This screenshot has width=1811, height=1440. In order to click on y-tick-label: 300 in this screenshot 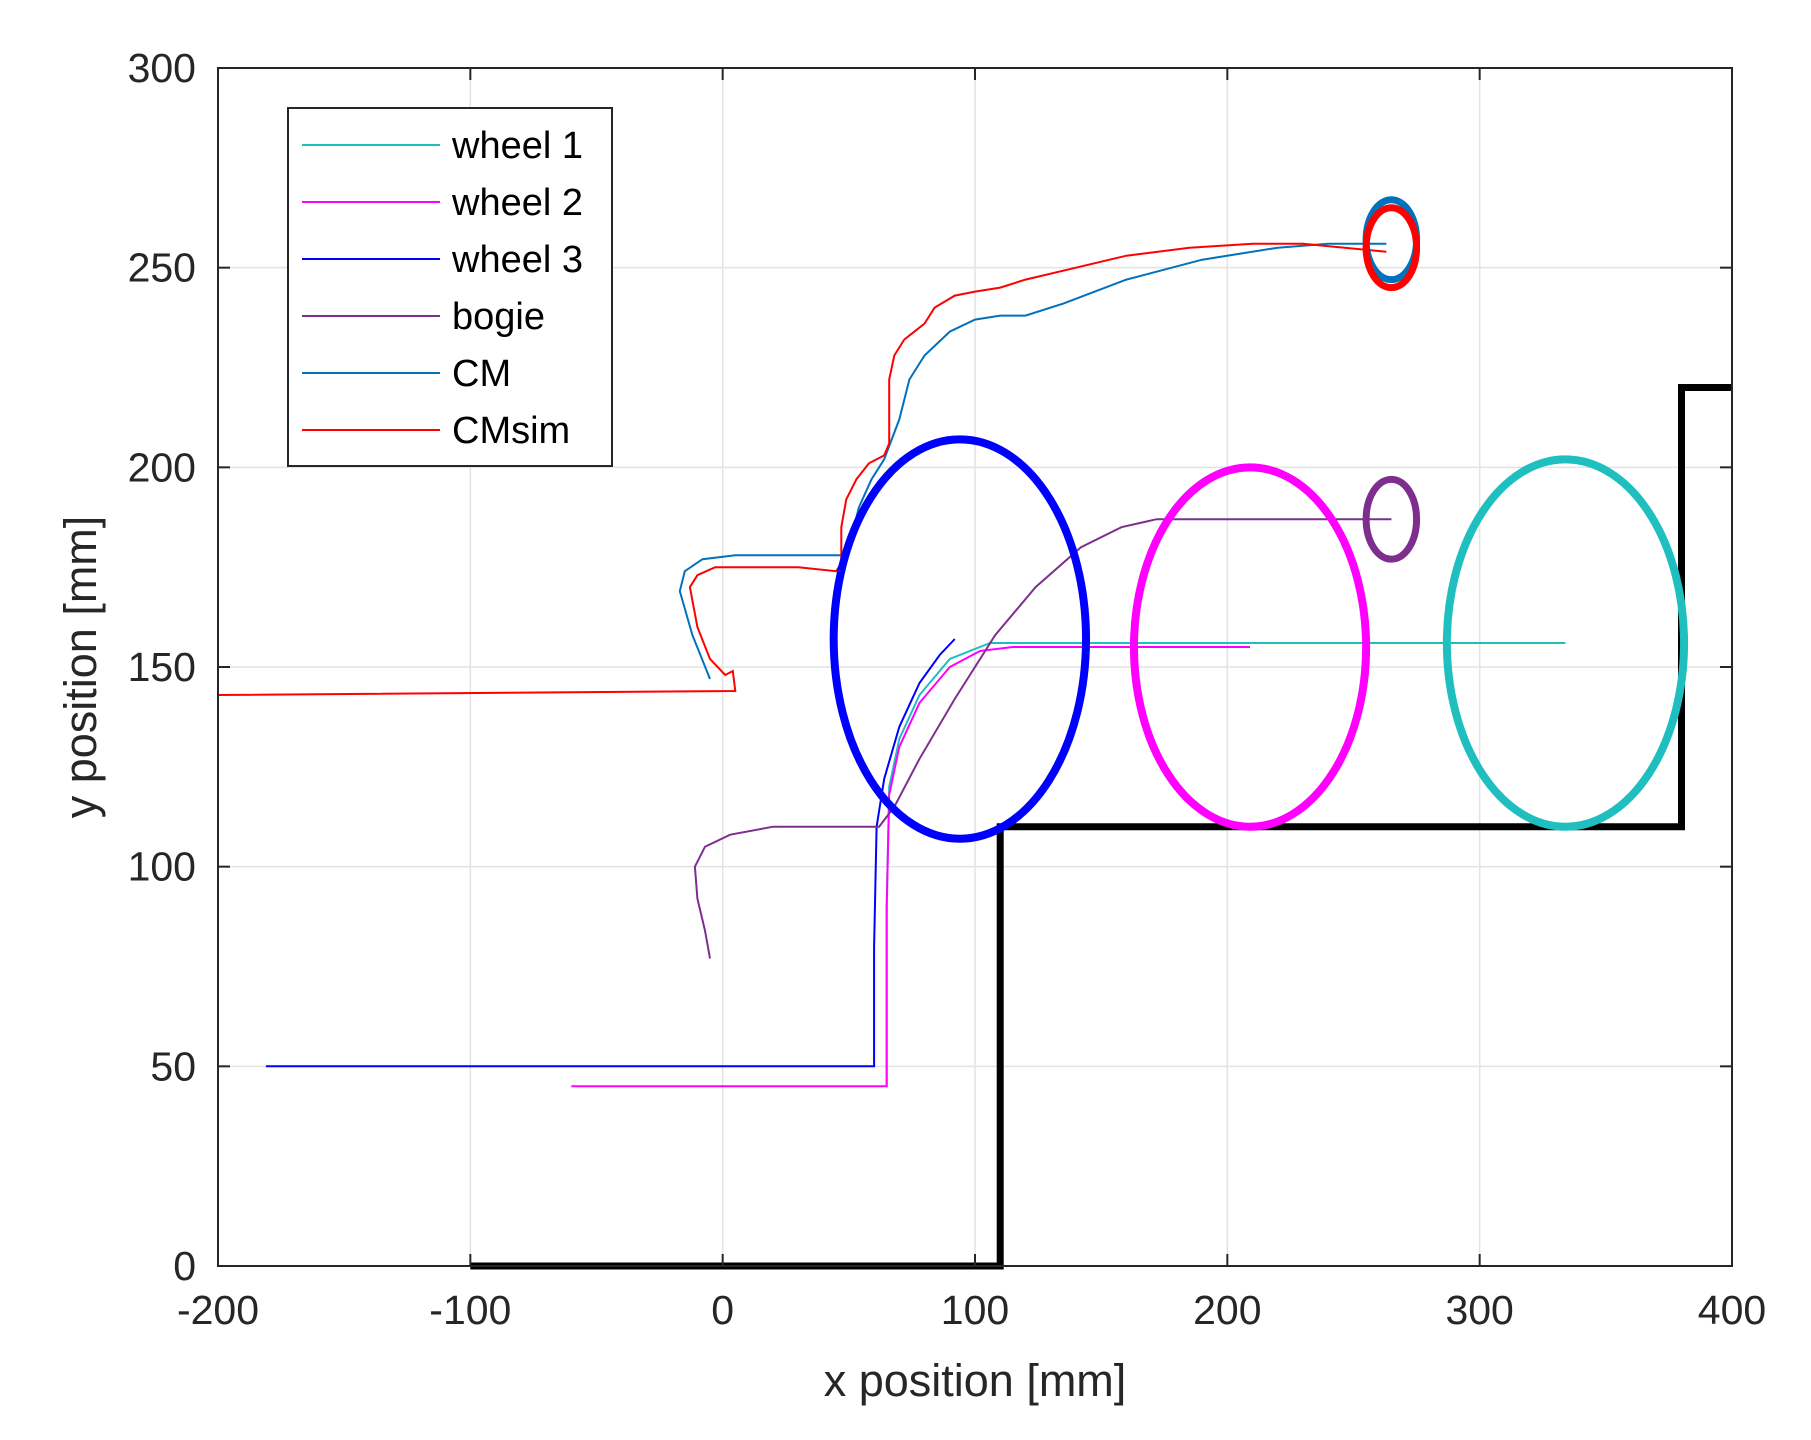, I will do `click(162, 68)`.